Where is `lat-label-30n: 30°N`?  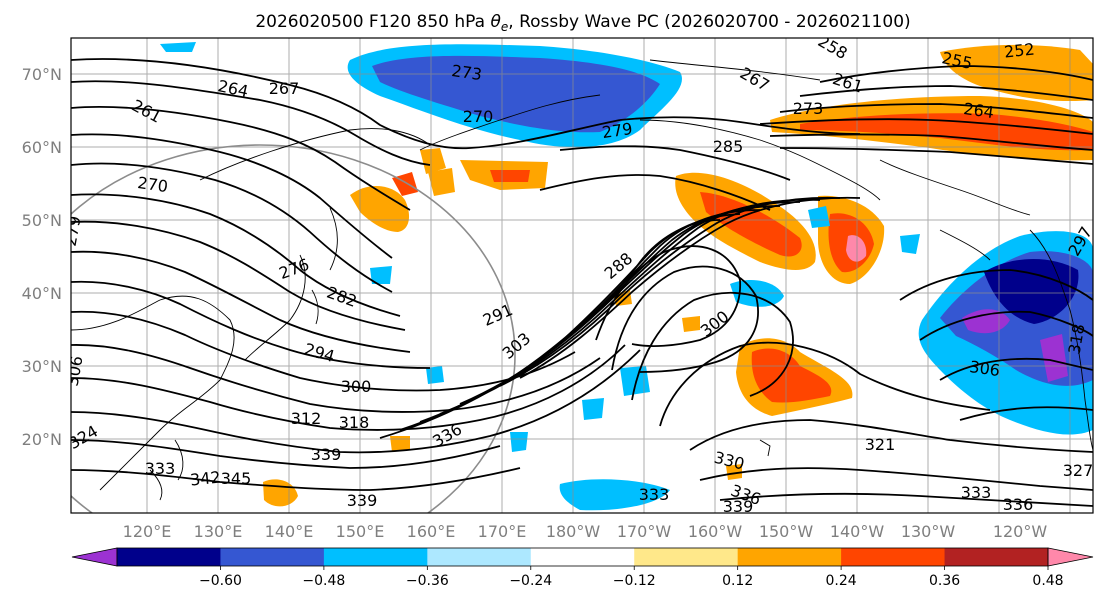 lat-label-30n: 30°N is located at coordinates (42, 366).